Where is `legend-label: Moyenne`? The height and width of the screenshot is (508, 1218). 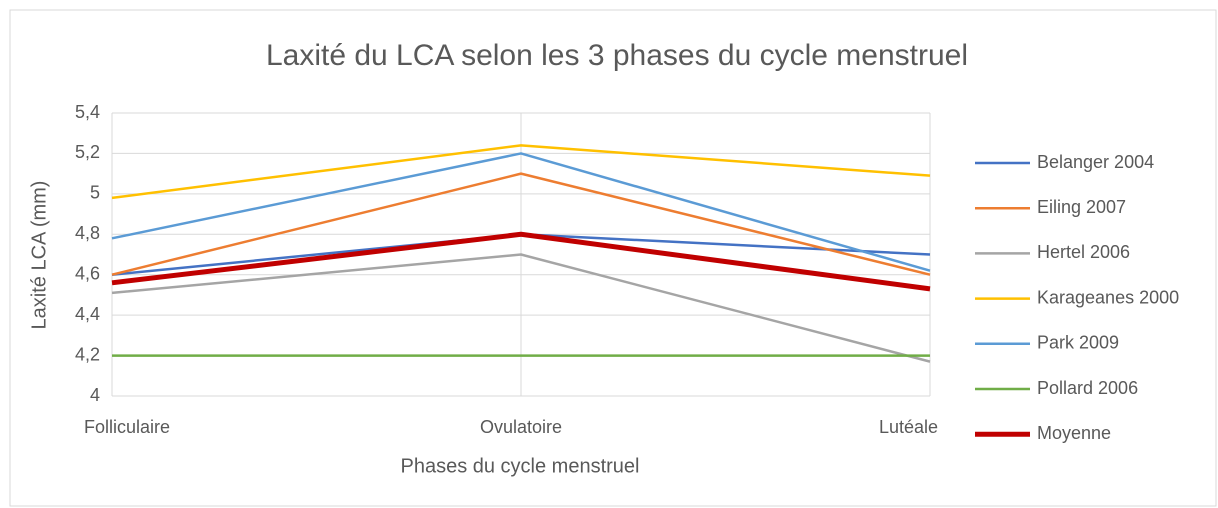 legend-label: Moyenne is located at coordinates (1074, 433).